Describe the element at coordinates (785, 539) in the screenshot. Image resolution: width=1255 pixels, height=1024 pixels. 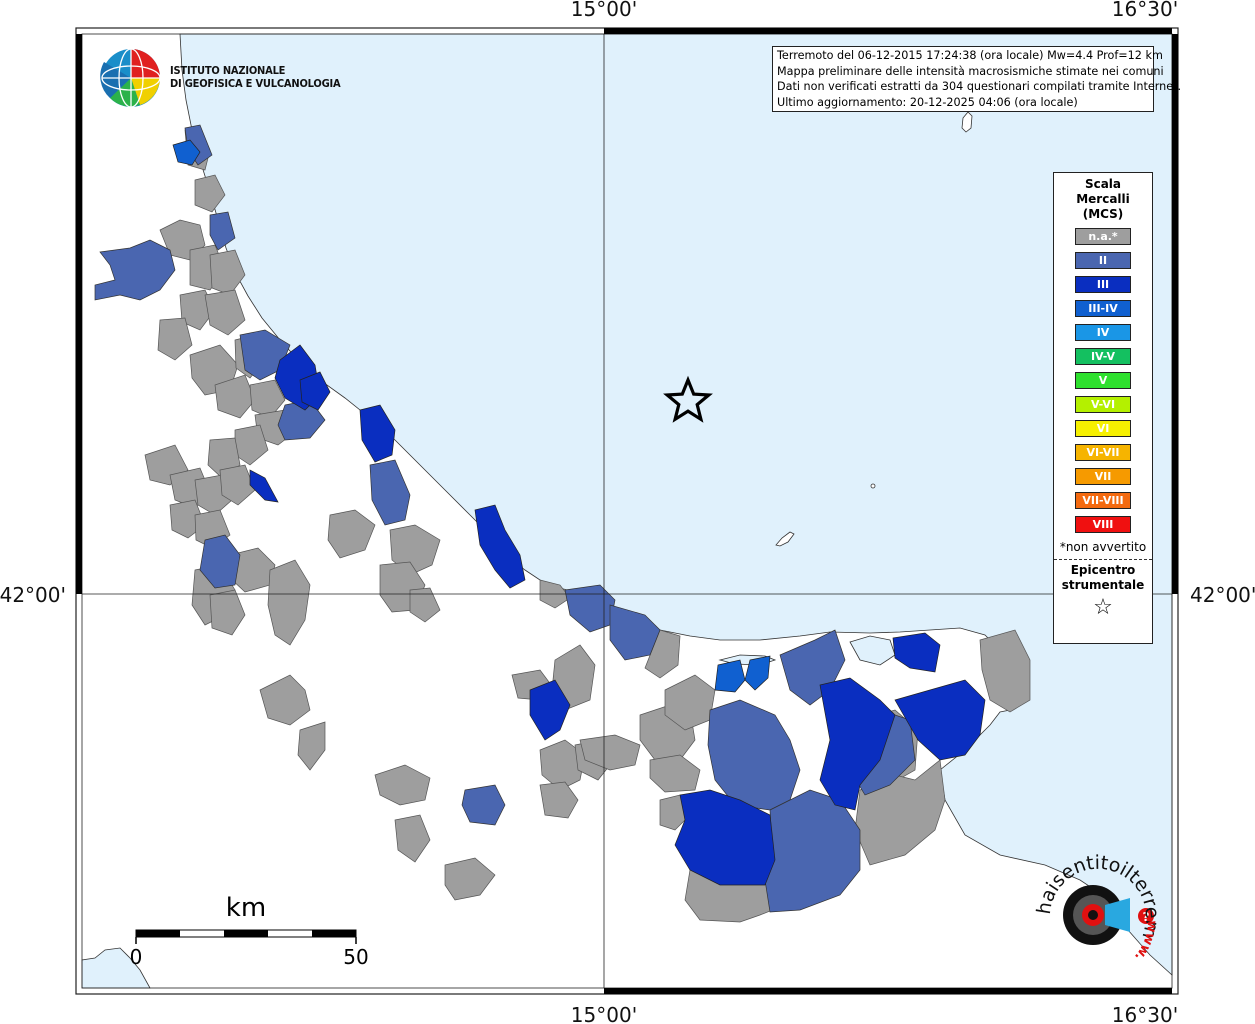
I see `pianosa-island` at that location.